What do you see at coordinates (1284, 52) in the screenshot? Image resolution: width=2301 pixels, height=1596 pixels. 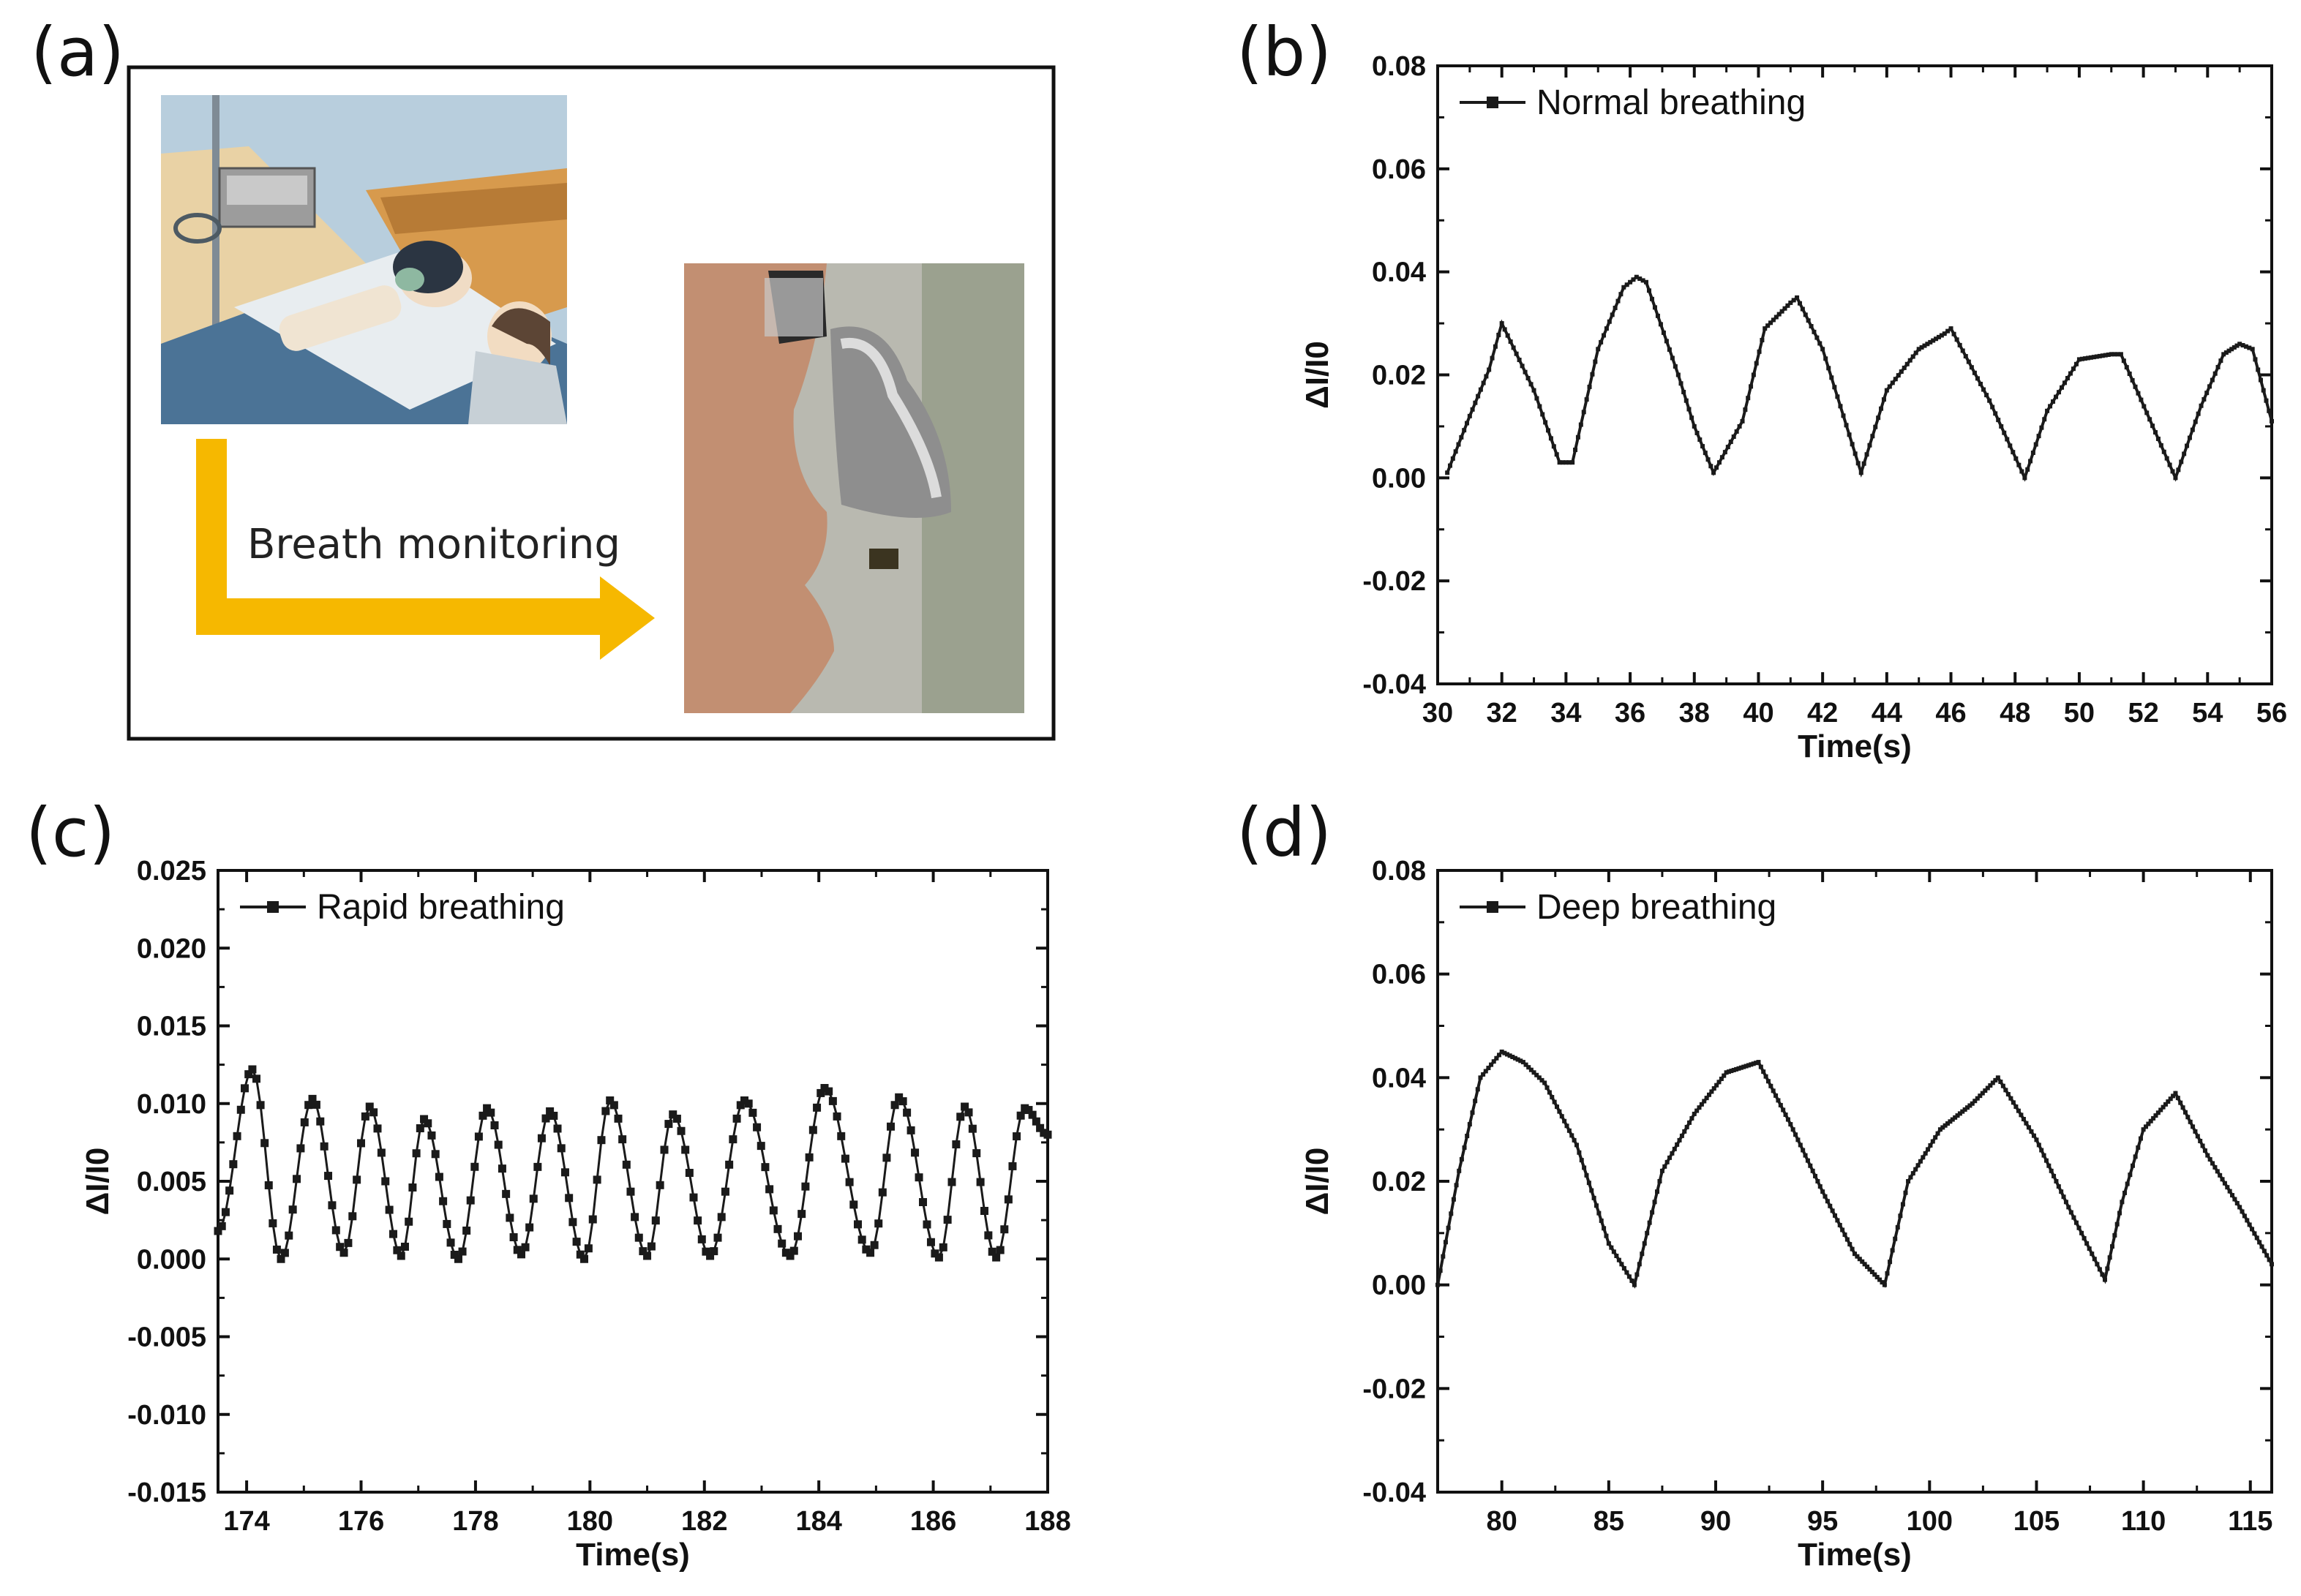 I see `panel-b-label: (b)` at bounding box center [1284, 52].